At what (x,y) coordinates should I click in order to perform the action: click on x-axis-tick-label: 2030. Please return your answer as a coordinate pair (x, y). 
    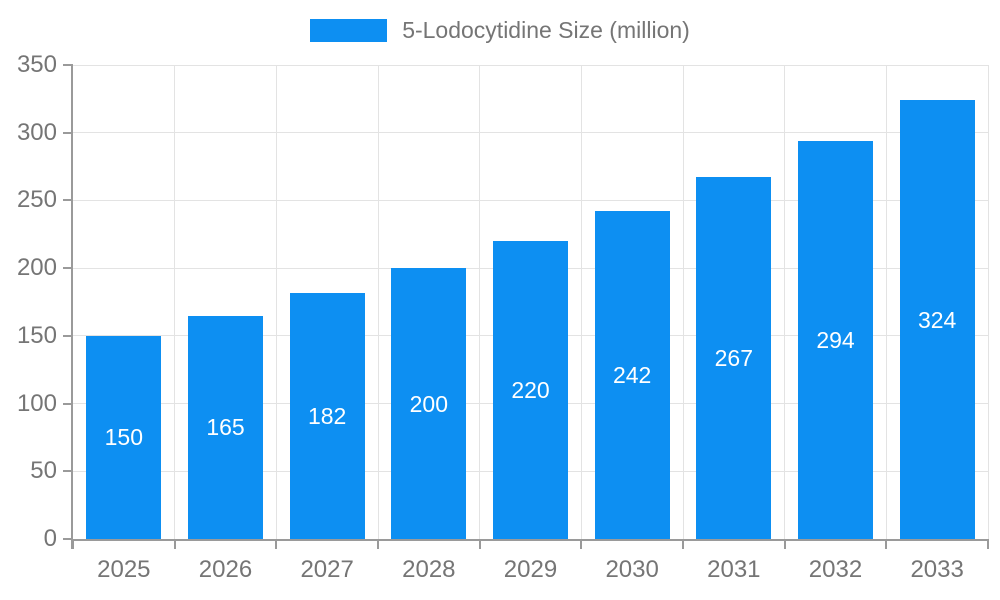
    Looking at the image, I should click on (632, 569).